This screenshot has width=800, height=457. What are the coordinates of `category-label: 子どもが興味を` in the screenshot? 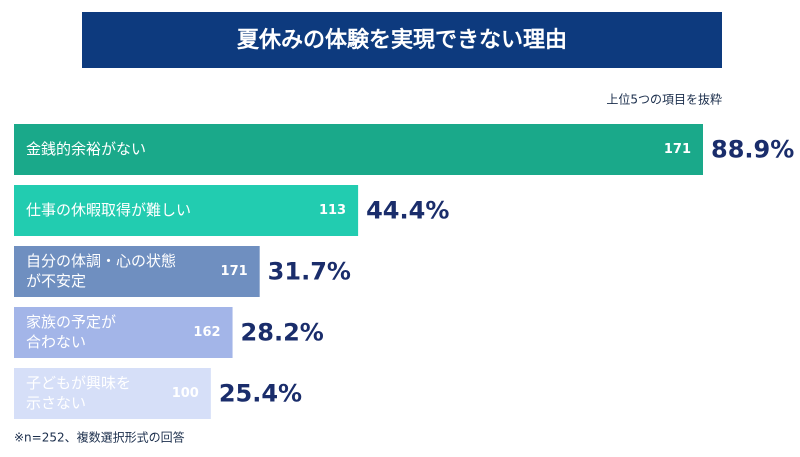 It's located at (78, 383).